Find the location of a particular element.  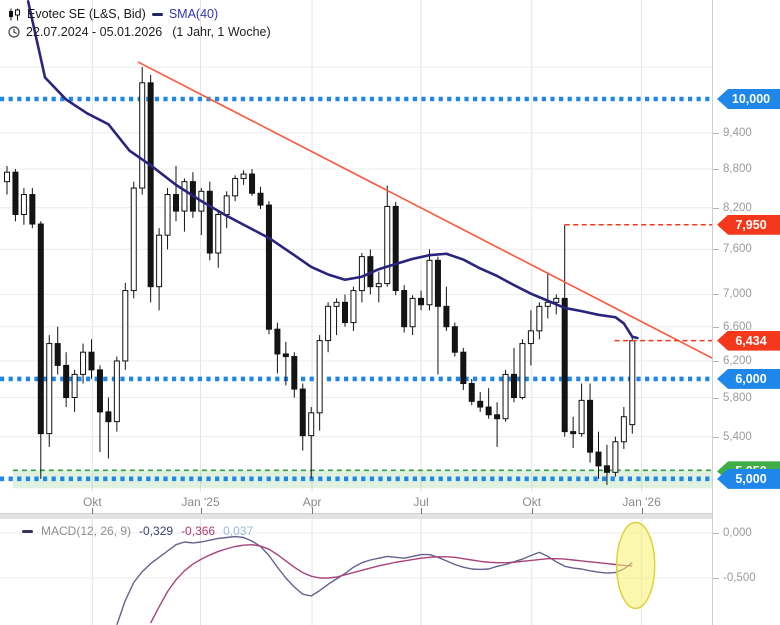

price-axis-label: 8,800 is located at coordinates (737, 169).